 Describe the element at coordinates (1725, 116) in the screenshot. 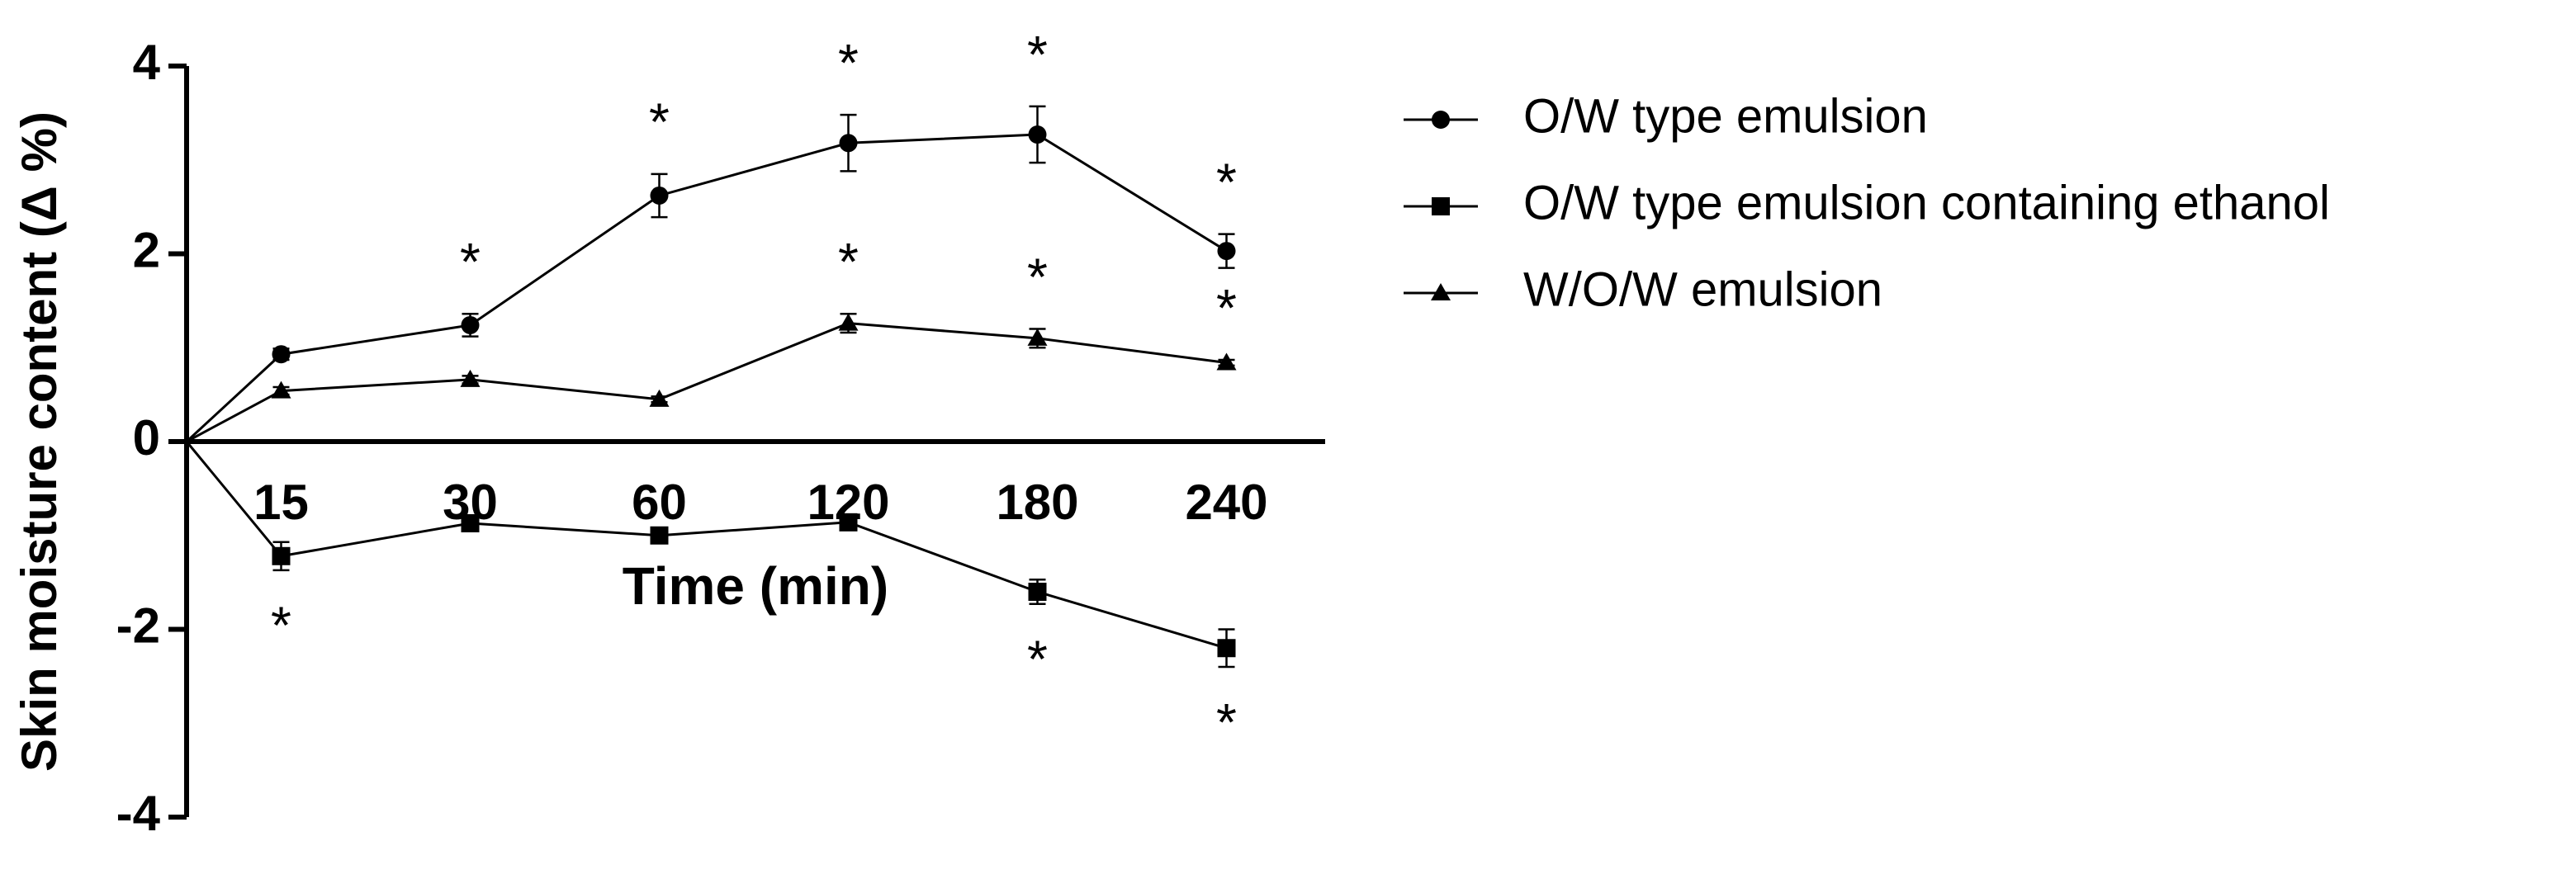

I see `legend-label: O/W type emulsion` at that location.